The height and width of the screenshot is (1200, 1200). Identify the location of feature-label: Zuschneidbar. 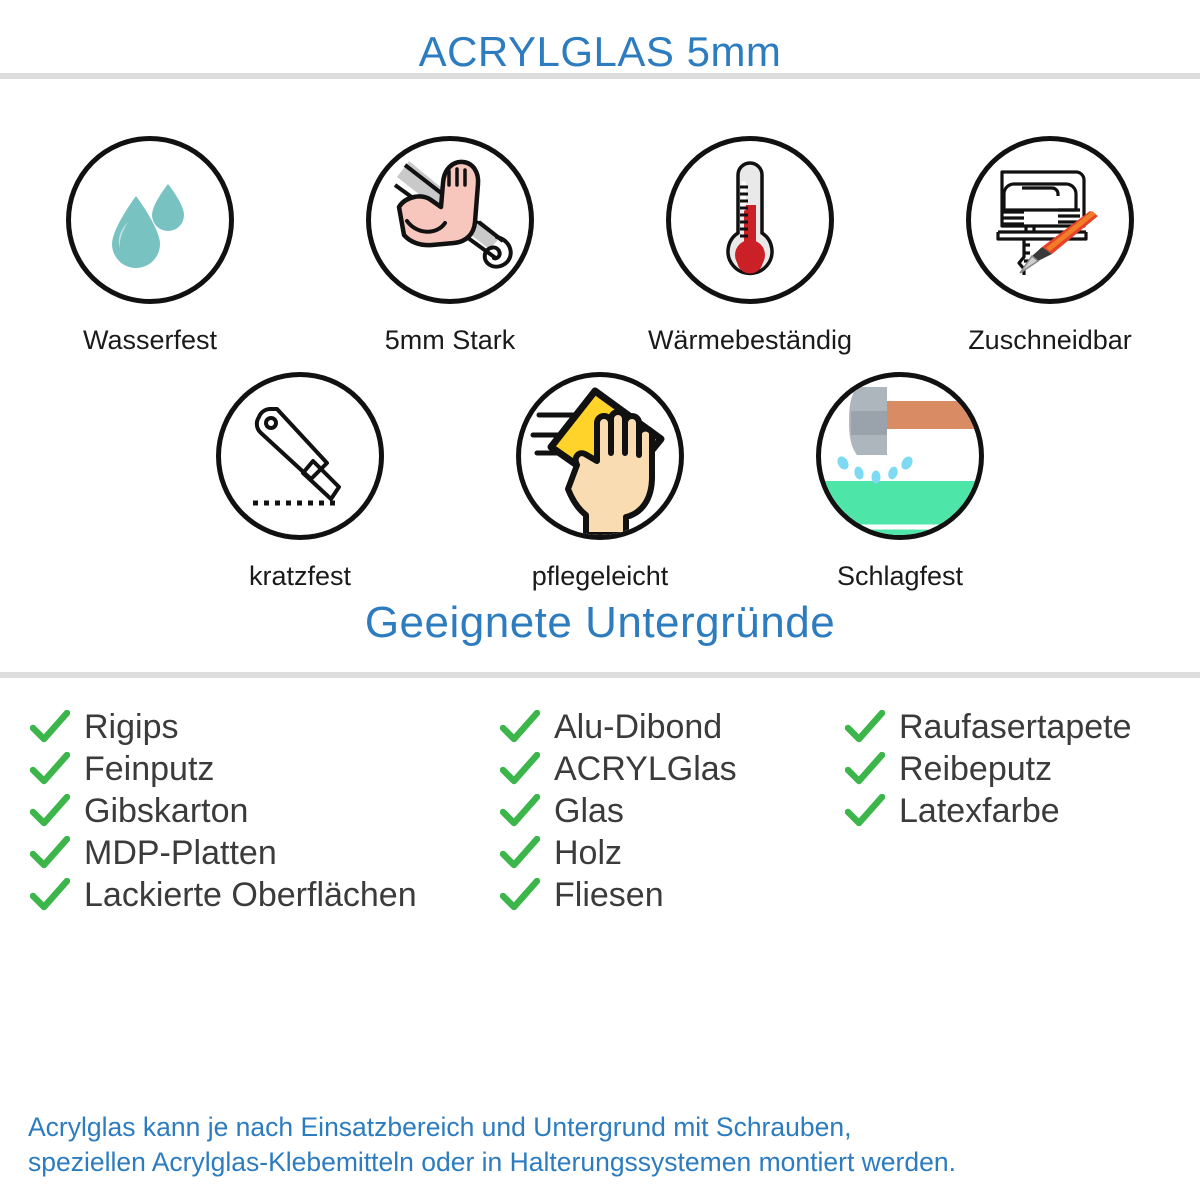
(1050, 340).